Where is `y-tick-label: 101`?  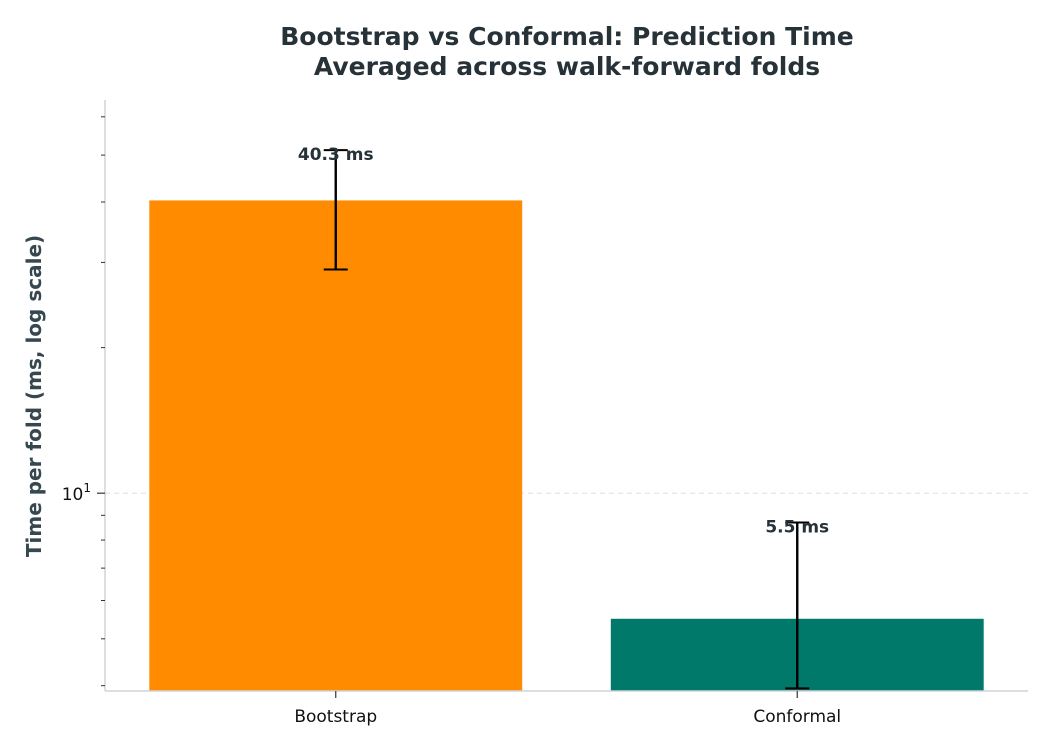
y-tick-label: 101 is located at coordinates (76, 493).